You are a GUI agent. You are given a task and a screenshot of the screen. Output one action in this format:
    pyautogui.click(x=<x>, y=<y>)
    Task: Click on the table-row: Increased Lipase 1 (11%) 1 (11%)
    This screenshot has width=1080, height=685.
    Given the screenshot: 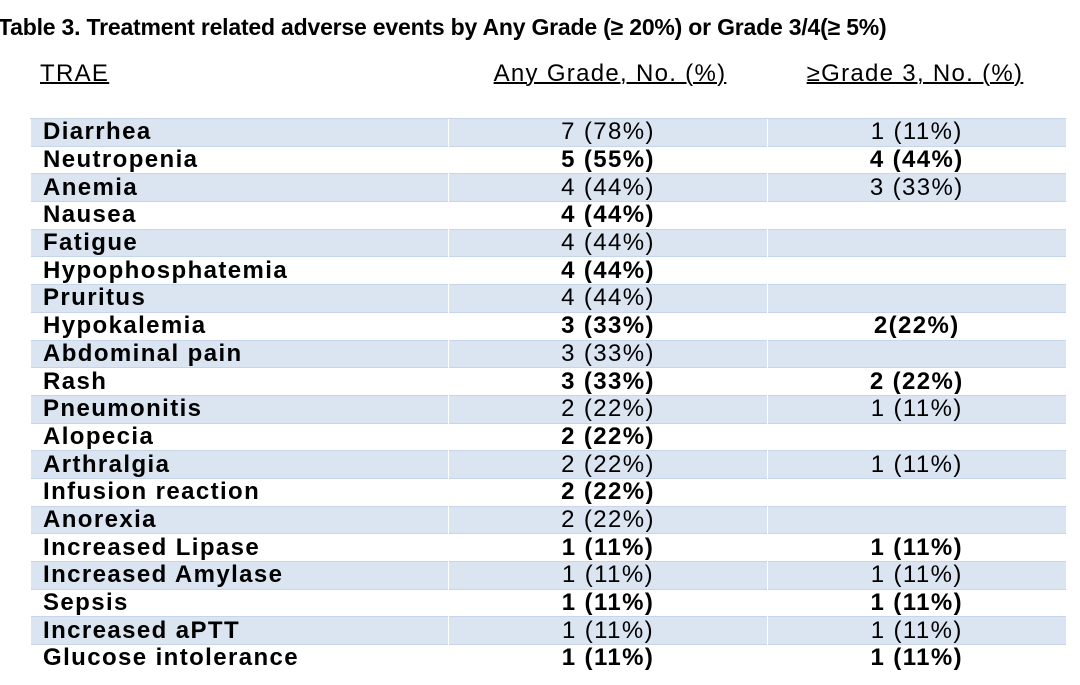 What is the action you would take?
    pyautogui.click(x=548, y=547)
    